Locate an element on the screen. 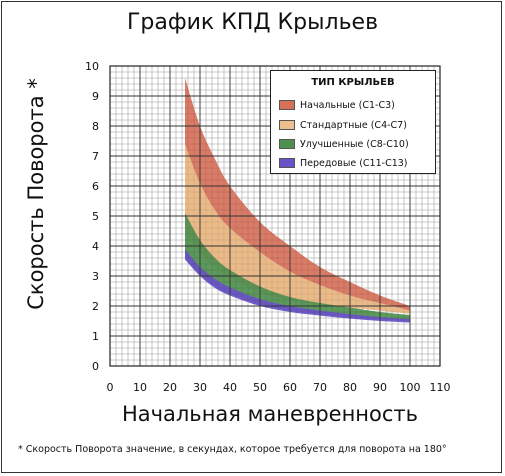 The image size is (505, 476). legend-item-beginner: Начальные (C1-C3) is located at coordinates (337, 105).